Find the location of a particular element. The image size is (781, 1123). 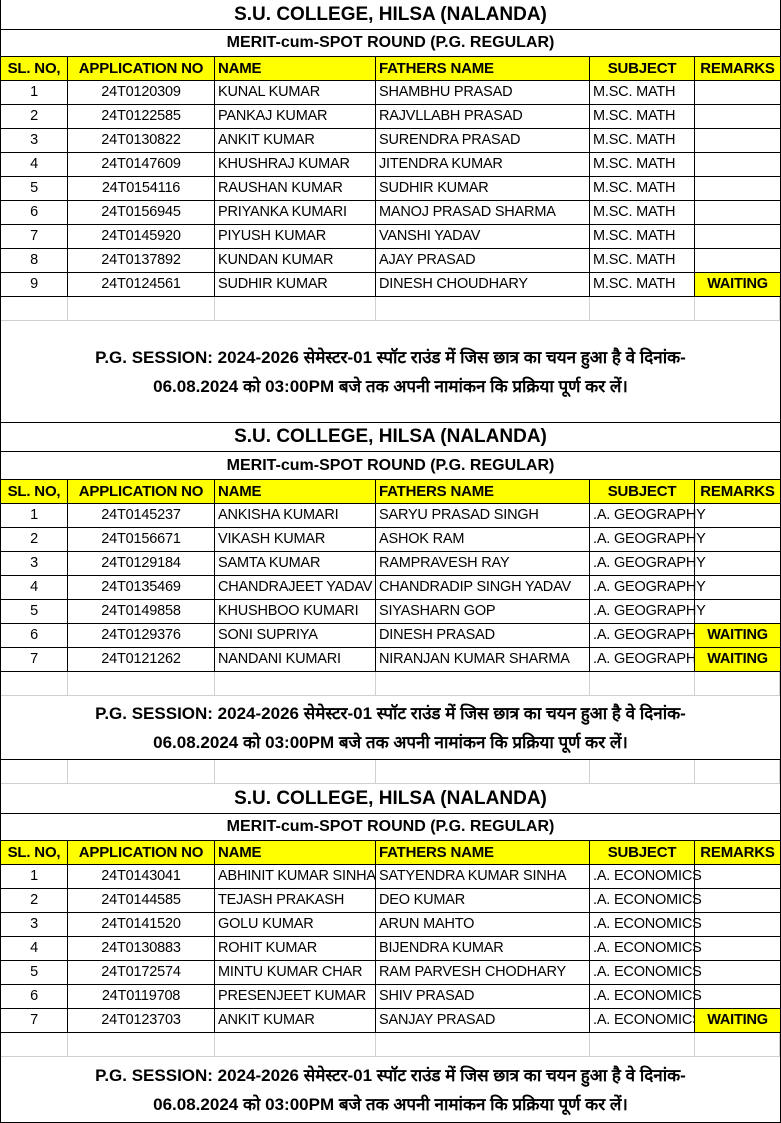

cell-application-no: 24T0129376 is located at coordinates (141, 635).